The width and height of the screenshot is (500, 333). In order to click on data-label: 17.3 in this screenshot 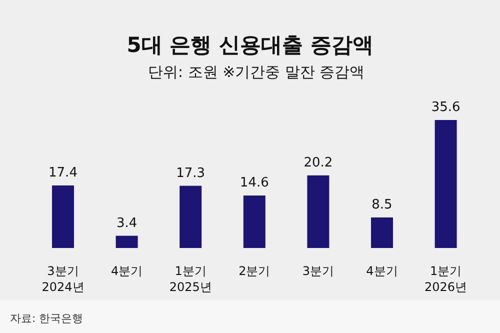, I will do `click(191, 173)`.